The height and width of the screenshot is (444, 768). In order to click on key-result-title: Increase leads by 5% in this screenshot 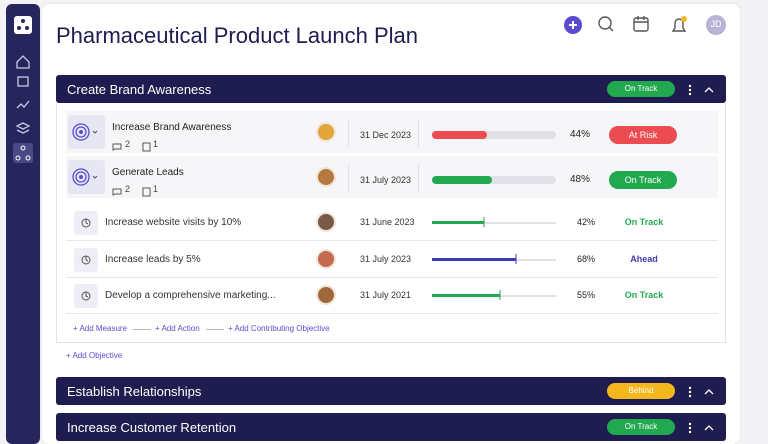, I will do `click(153, 259)`.